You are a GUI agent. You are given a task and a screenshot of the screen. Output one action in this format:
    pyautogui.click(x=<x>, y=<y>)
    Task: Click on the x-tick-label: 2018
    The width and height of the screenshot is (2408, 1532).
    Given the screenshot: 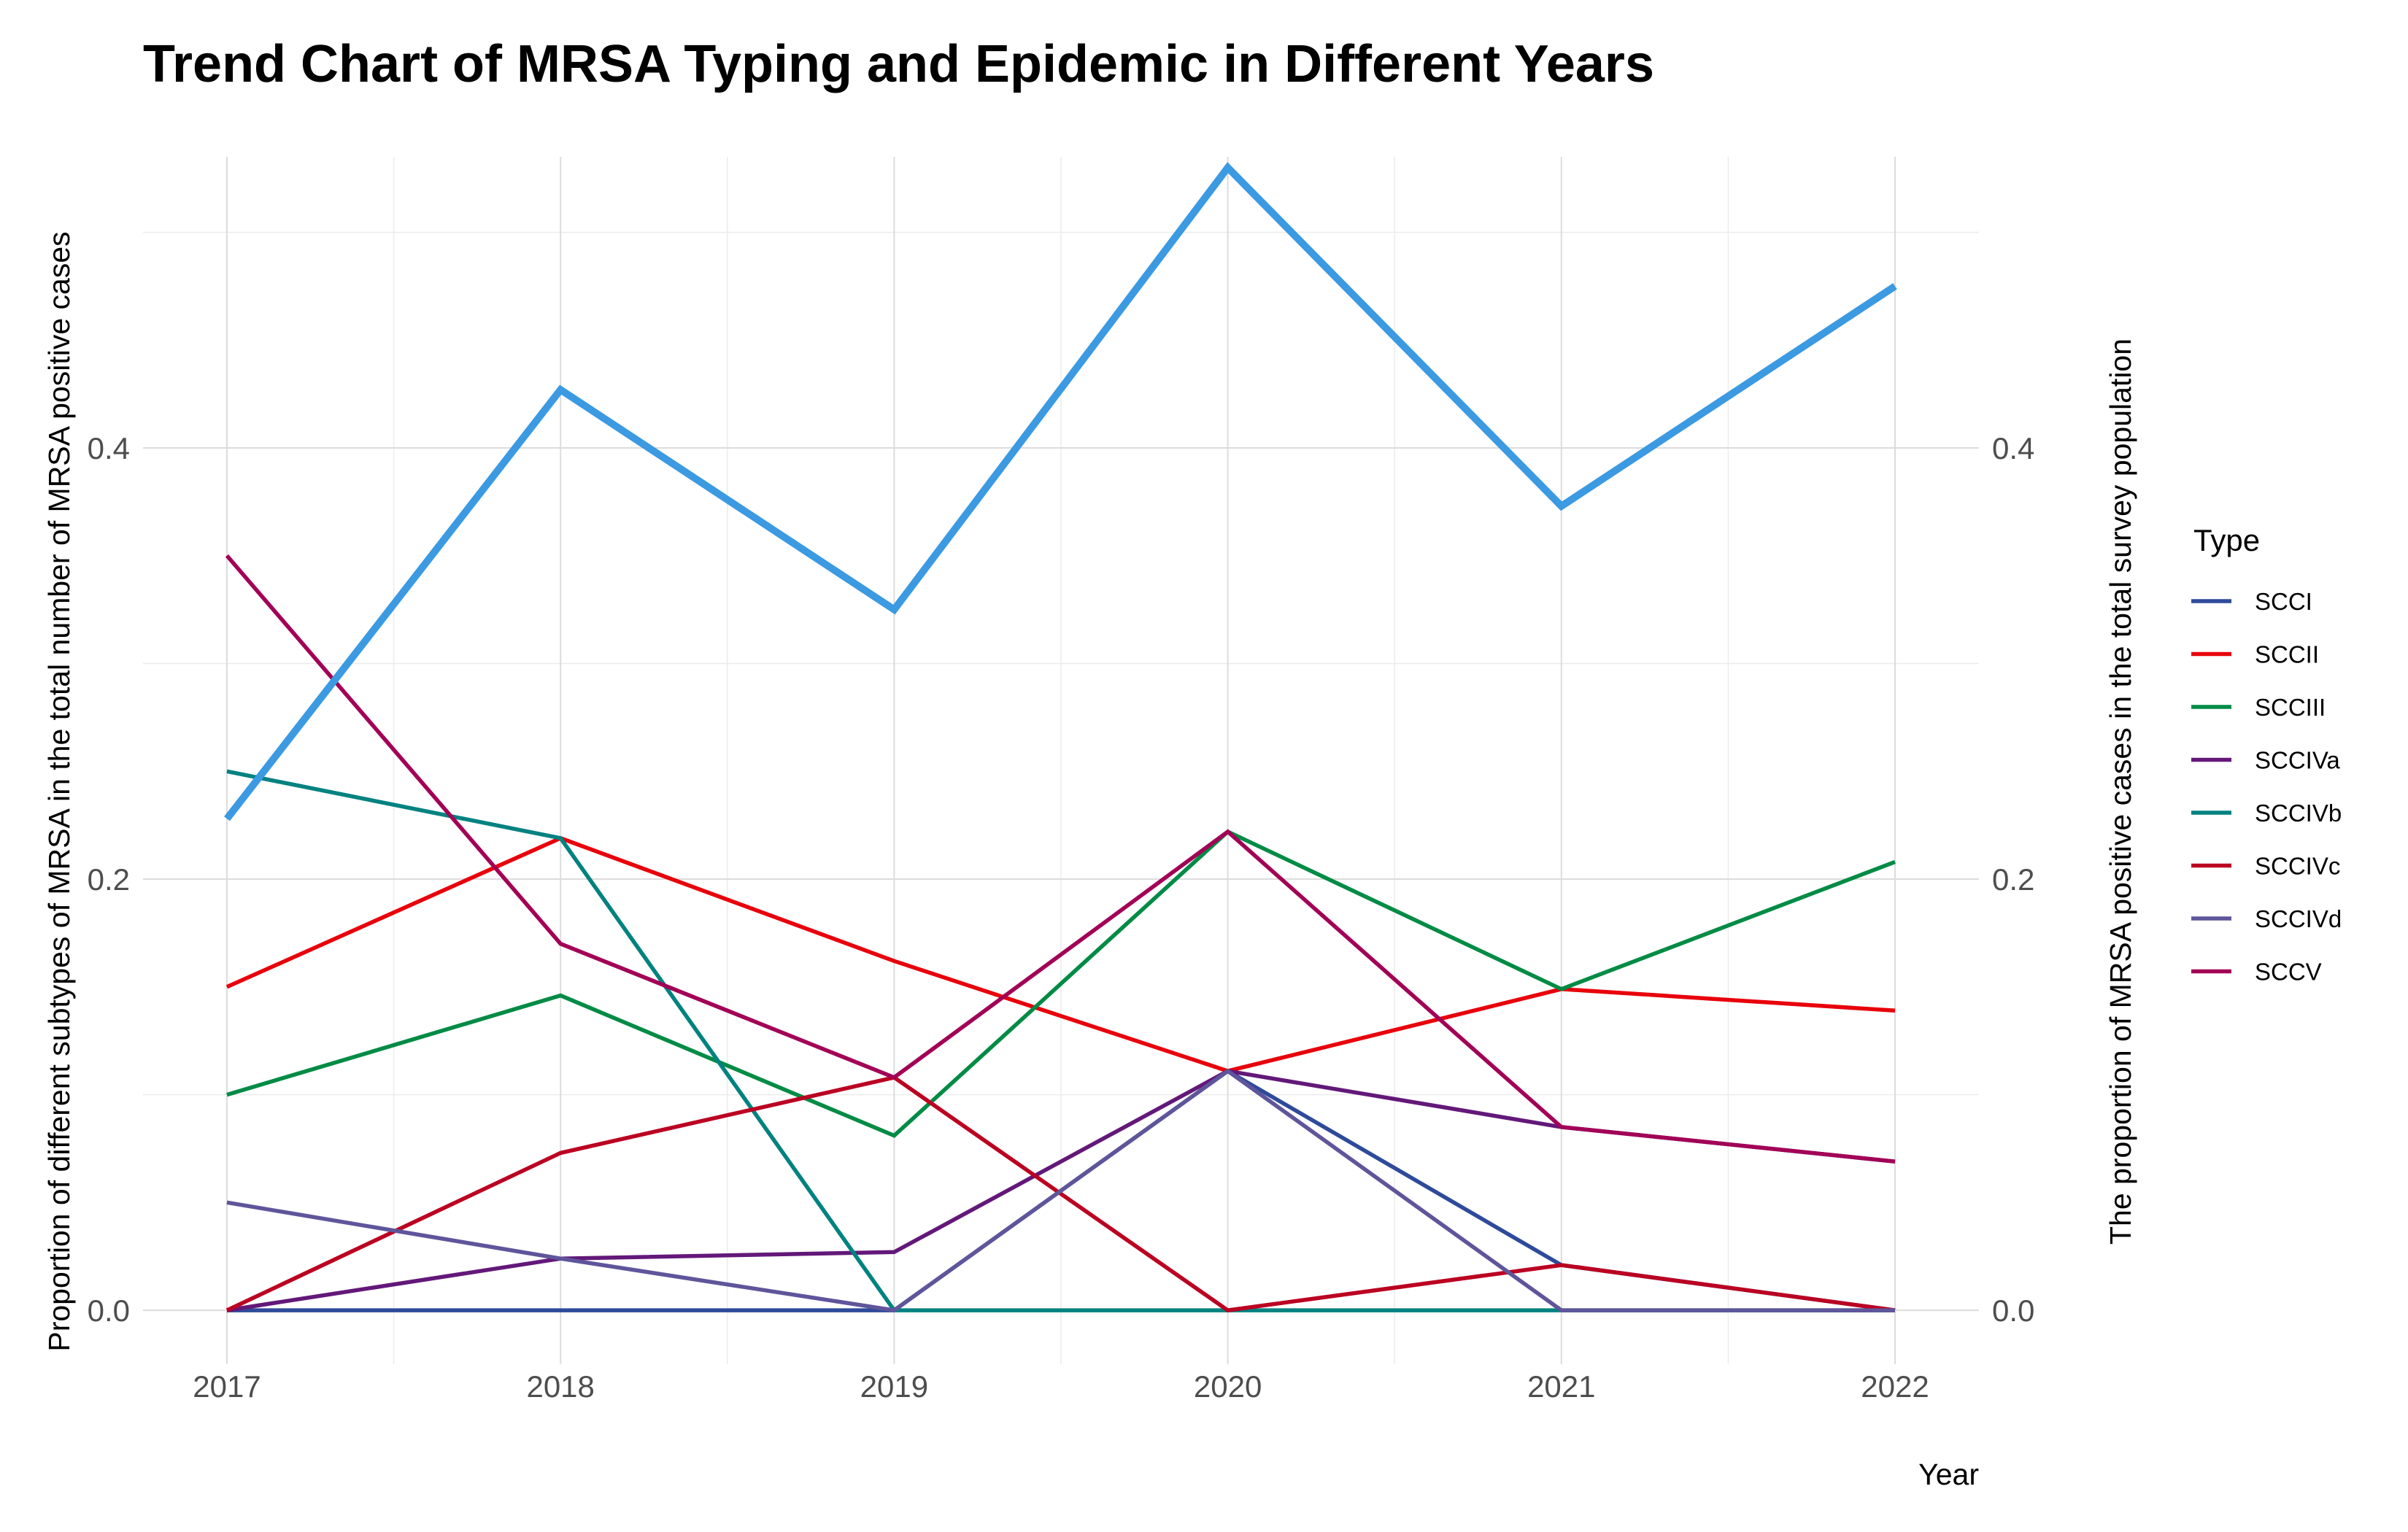 What is the action you would take?
    pyautogui.click(x=560, y=1387)
    